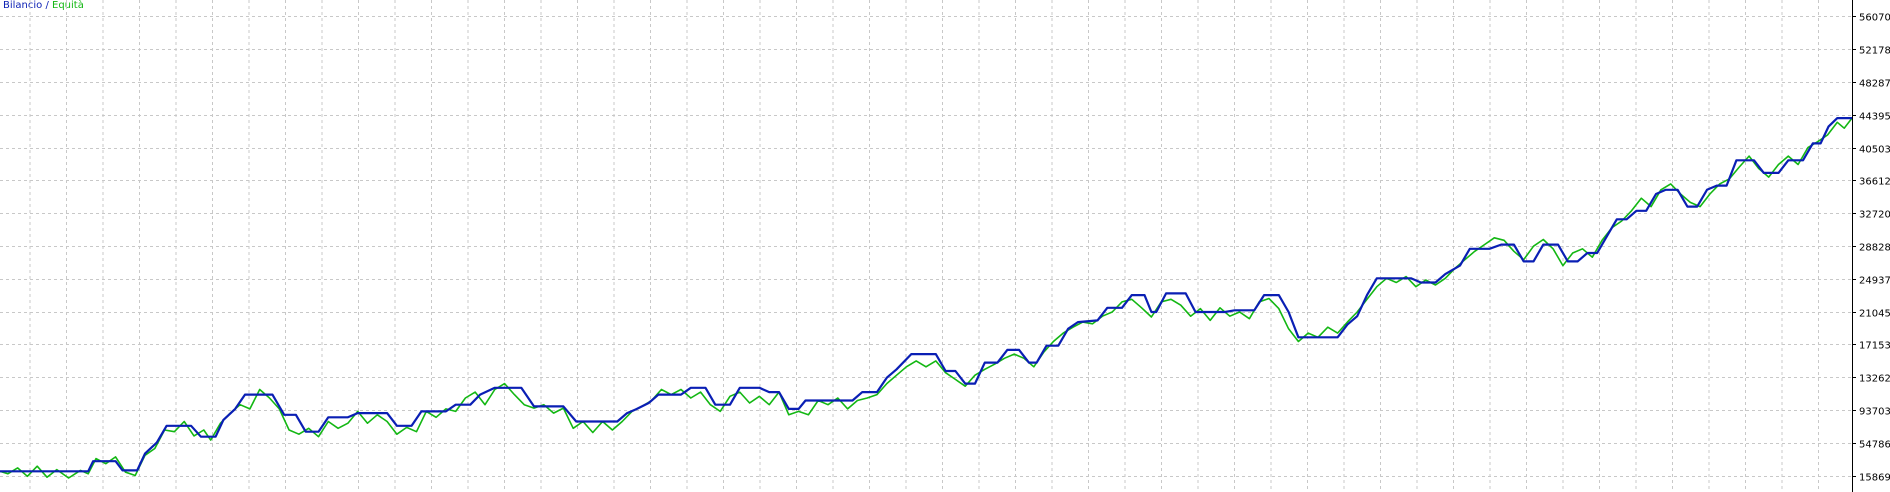 This screenshot has height=492, width=1890. What do you see at coordinates (23, 5) in the screenshot?
I see `legend-balance-label: Bilancio` at bounding box center [23, 5].